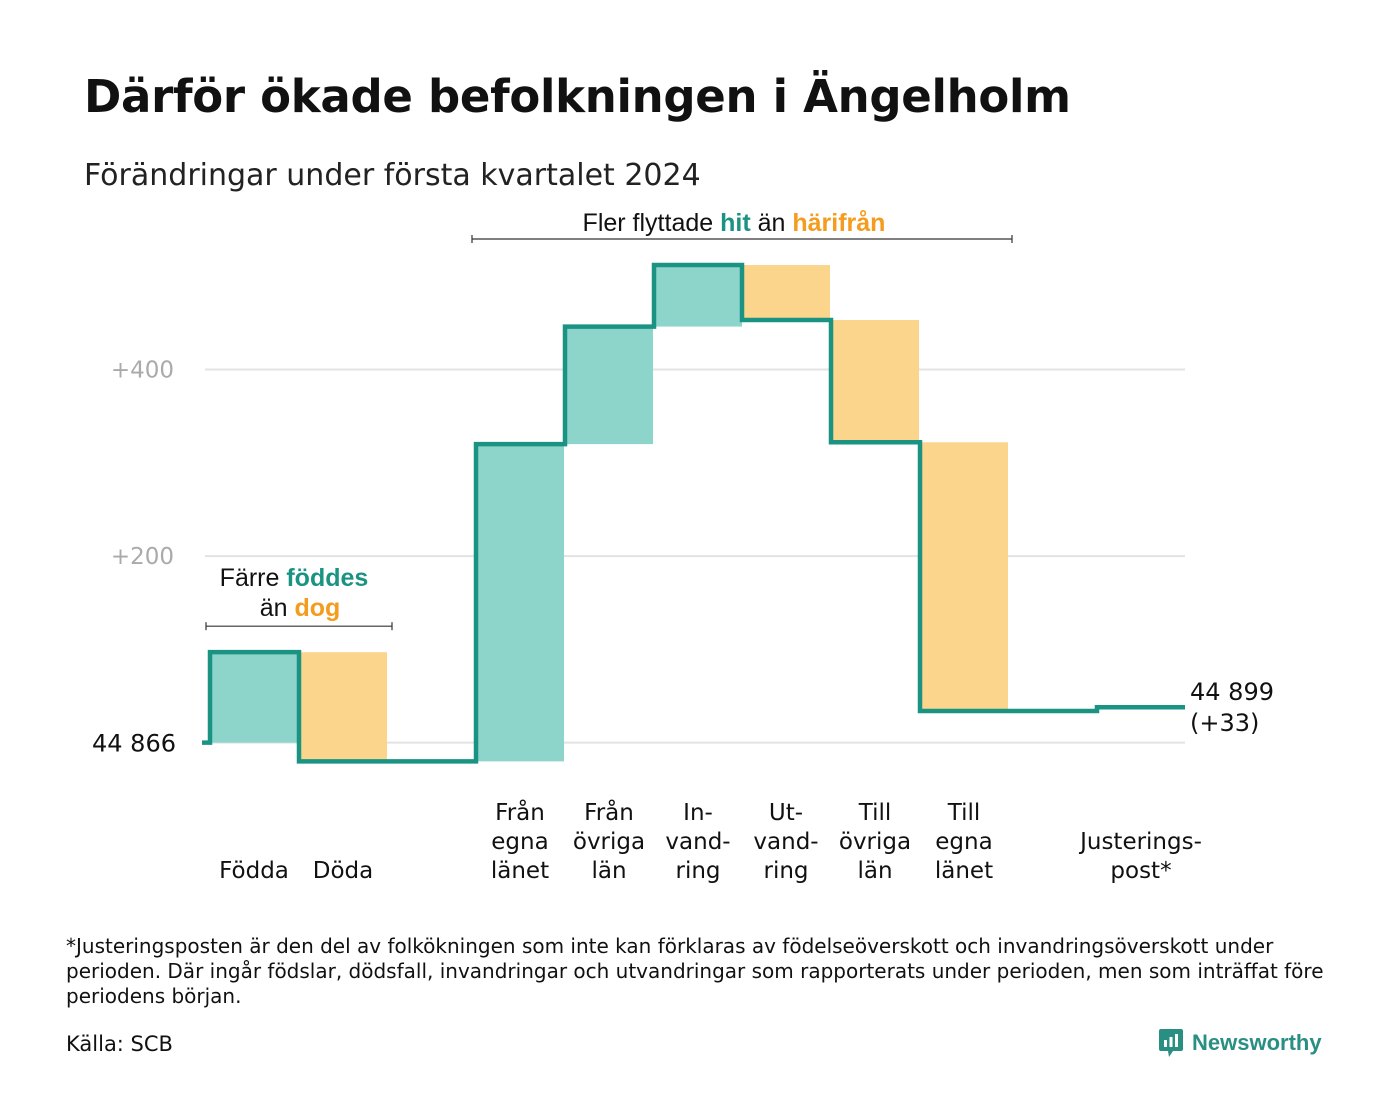  I want to click on annotation-births-line1: Färre föddes, so click(294, 578).